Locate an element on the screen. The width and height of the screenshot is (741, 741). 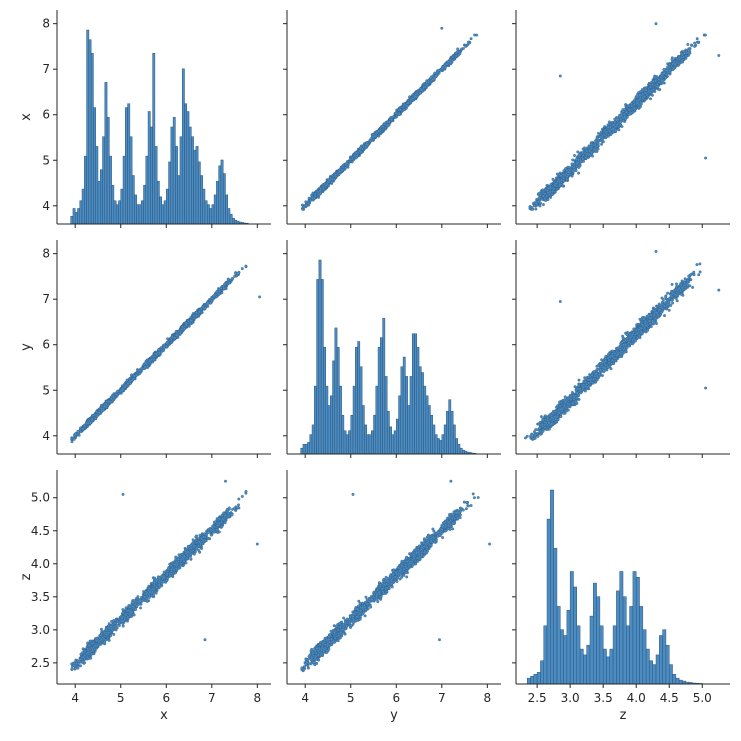
y-tick-label: 4 is located at coordinates (46, 206).